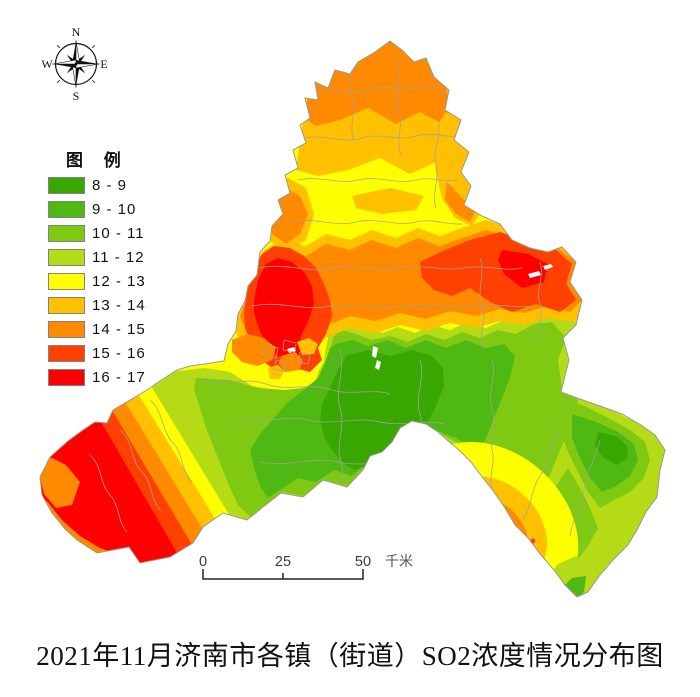  I want to click on legend-item: 11 - 12, so click(97, 257).